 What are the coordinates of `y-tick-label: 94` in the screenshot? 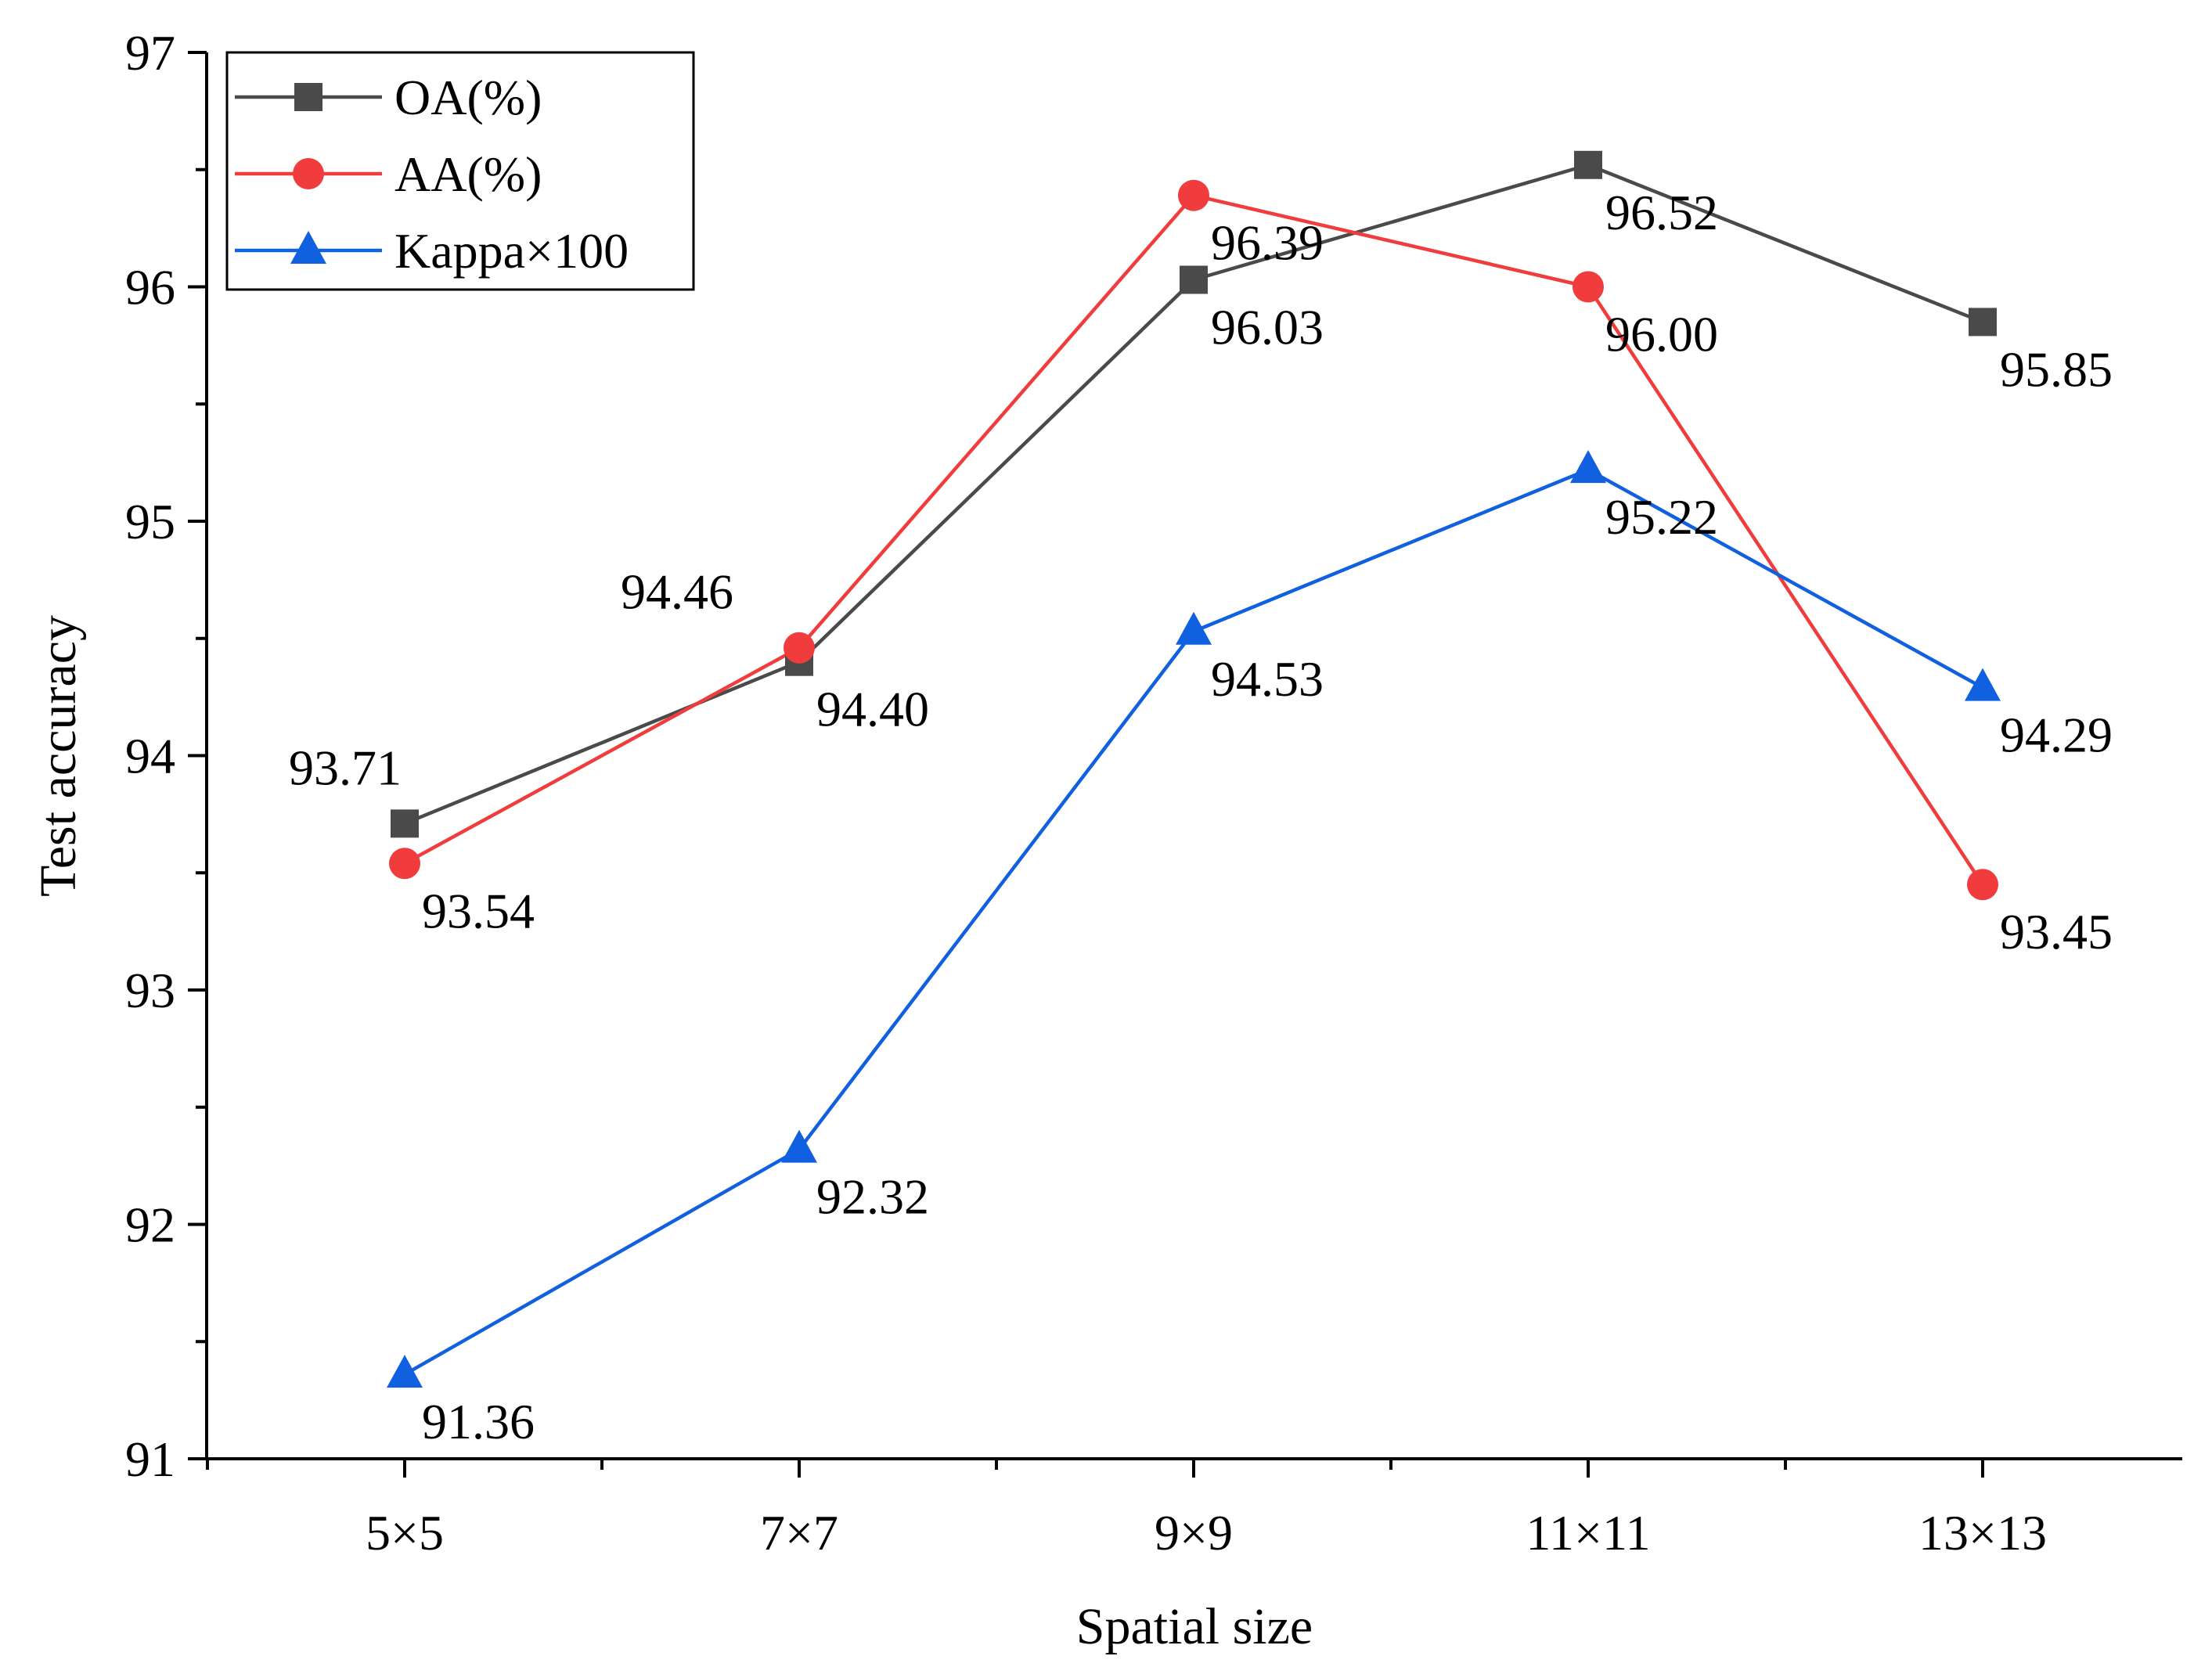 It's located at (150, 756).